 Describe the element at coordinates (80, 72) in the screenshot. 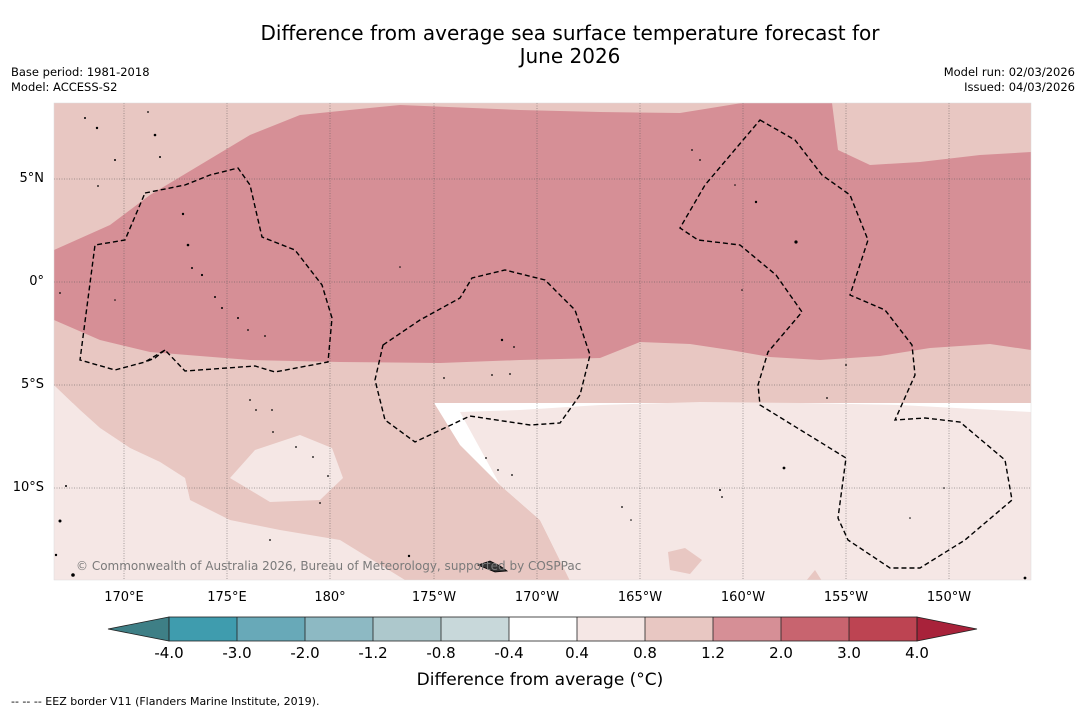

I see `base-period: Base period: 1981-2018` at that location.